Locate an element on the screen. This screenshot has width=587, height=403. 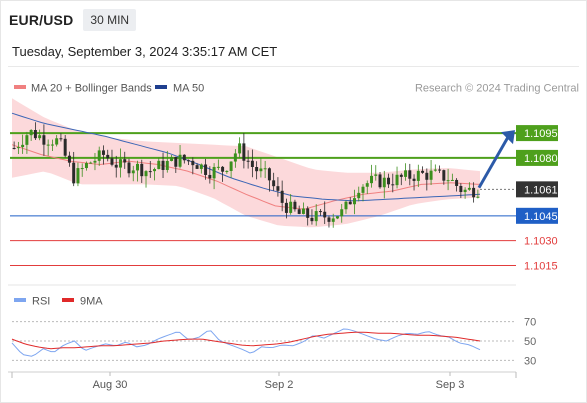
symbol-label: EUR/USD is located at coordinates (41, 20).